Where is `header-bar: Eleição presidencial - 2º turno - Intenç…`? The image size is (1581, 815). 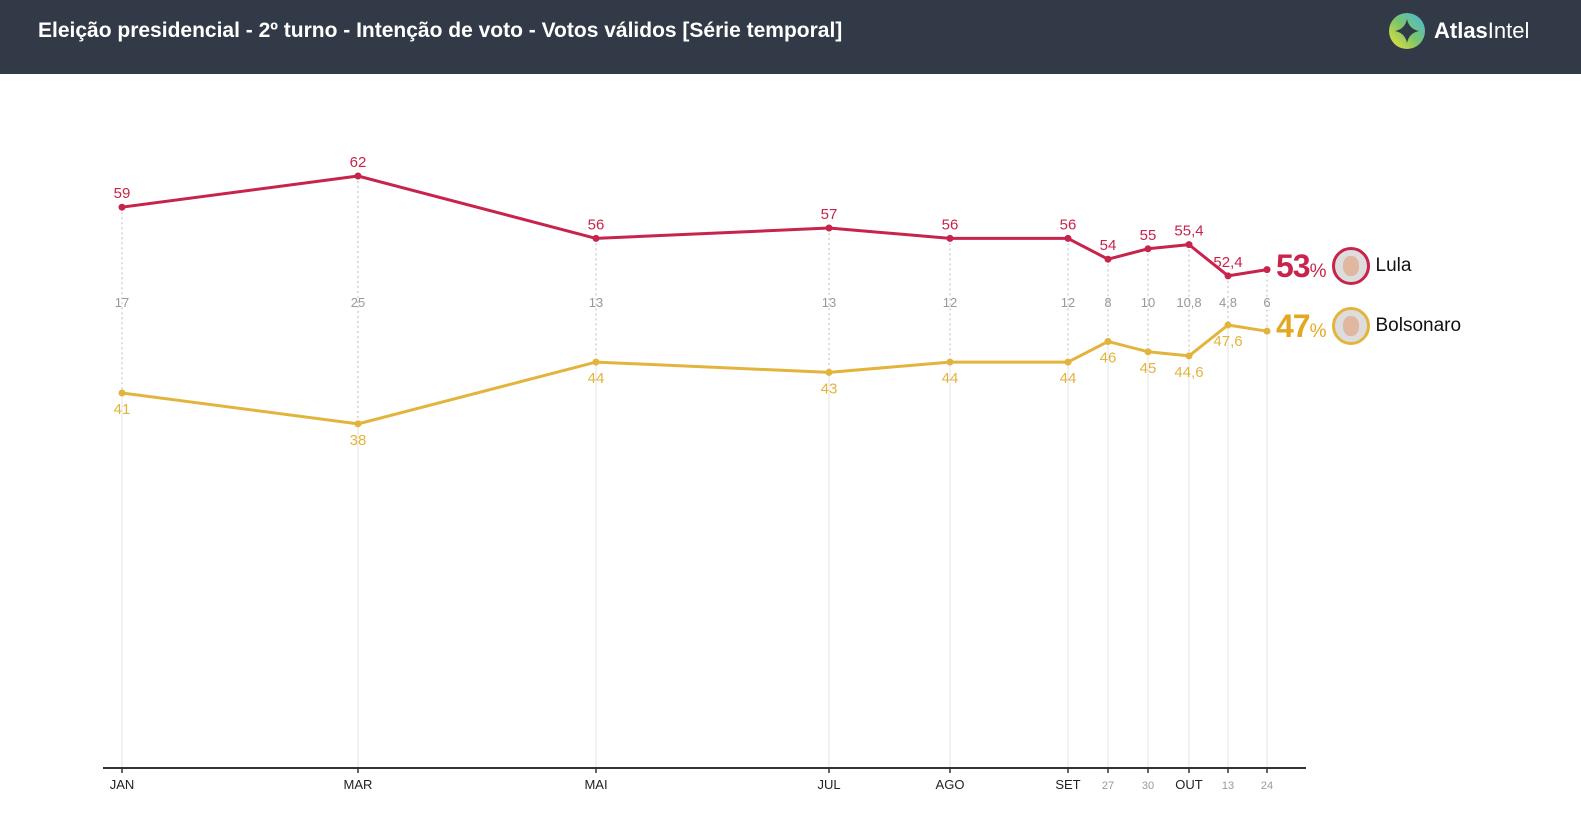
header-bar: Eleição presidencial - 2º turno - Intenç… is located at coordinates (790, 37).